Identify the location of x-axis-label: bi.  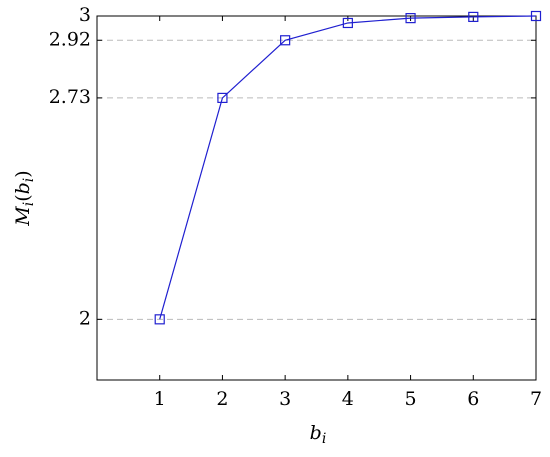
(318, 434).